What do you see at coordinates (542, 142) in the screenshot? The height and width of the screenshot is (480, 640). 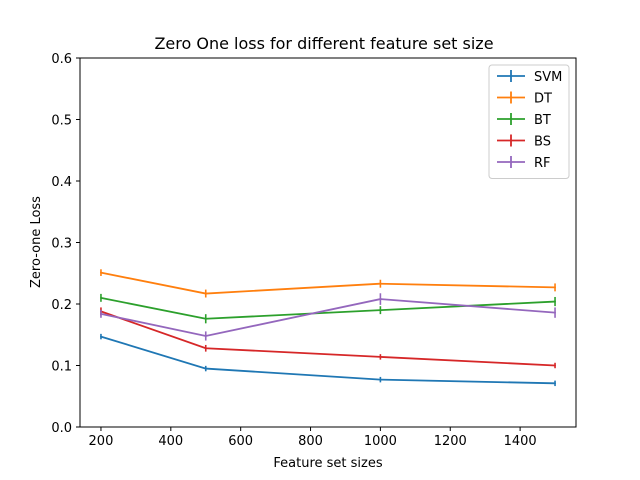 I see `legend-label: BS` at bounding box center [542, 142].